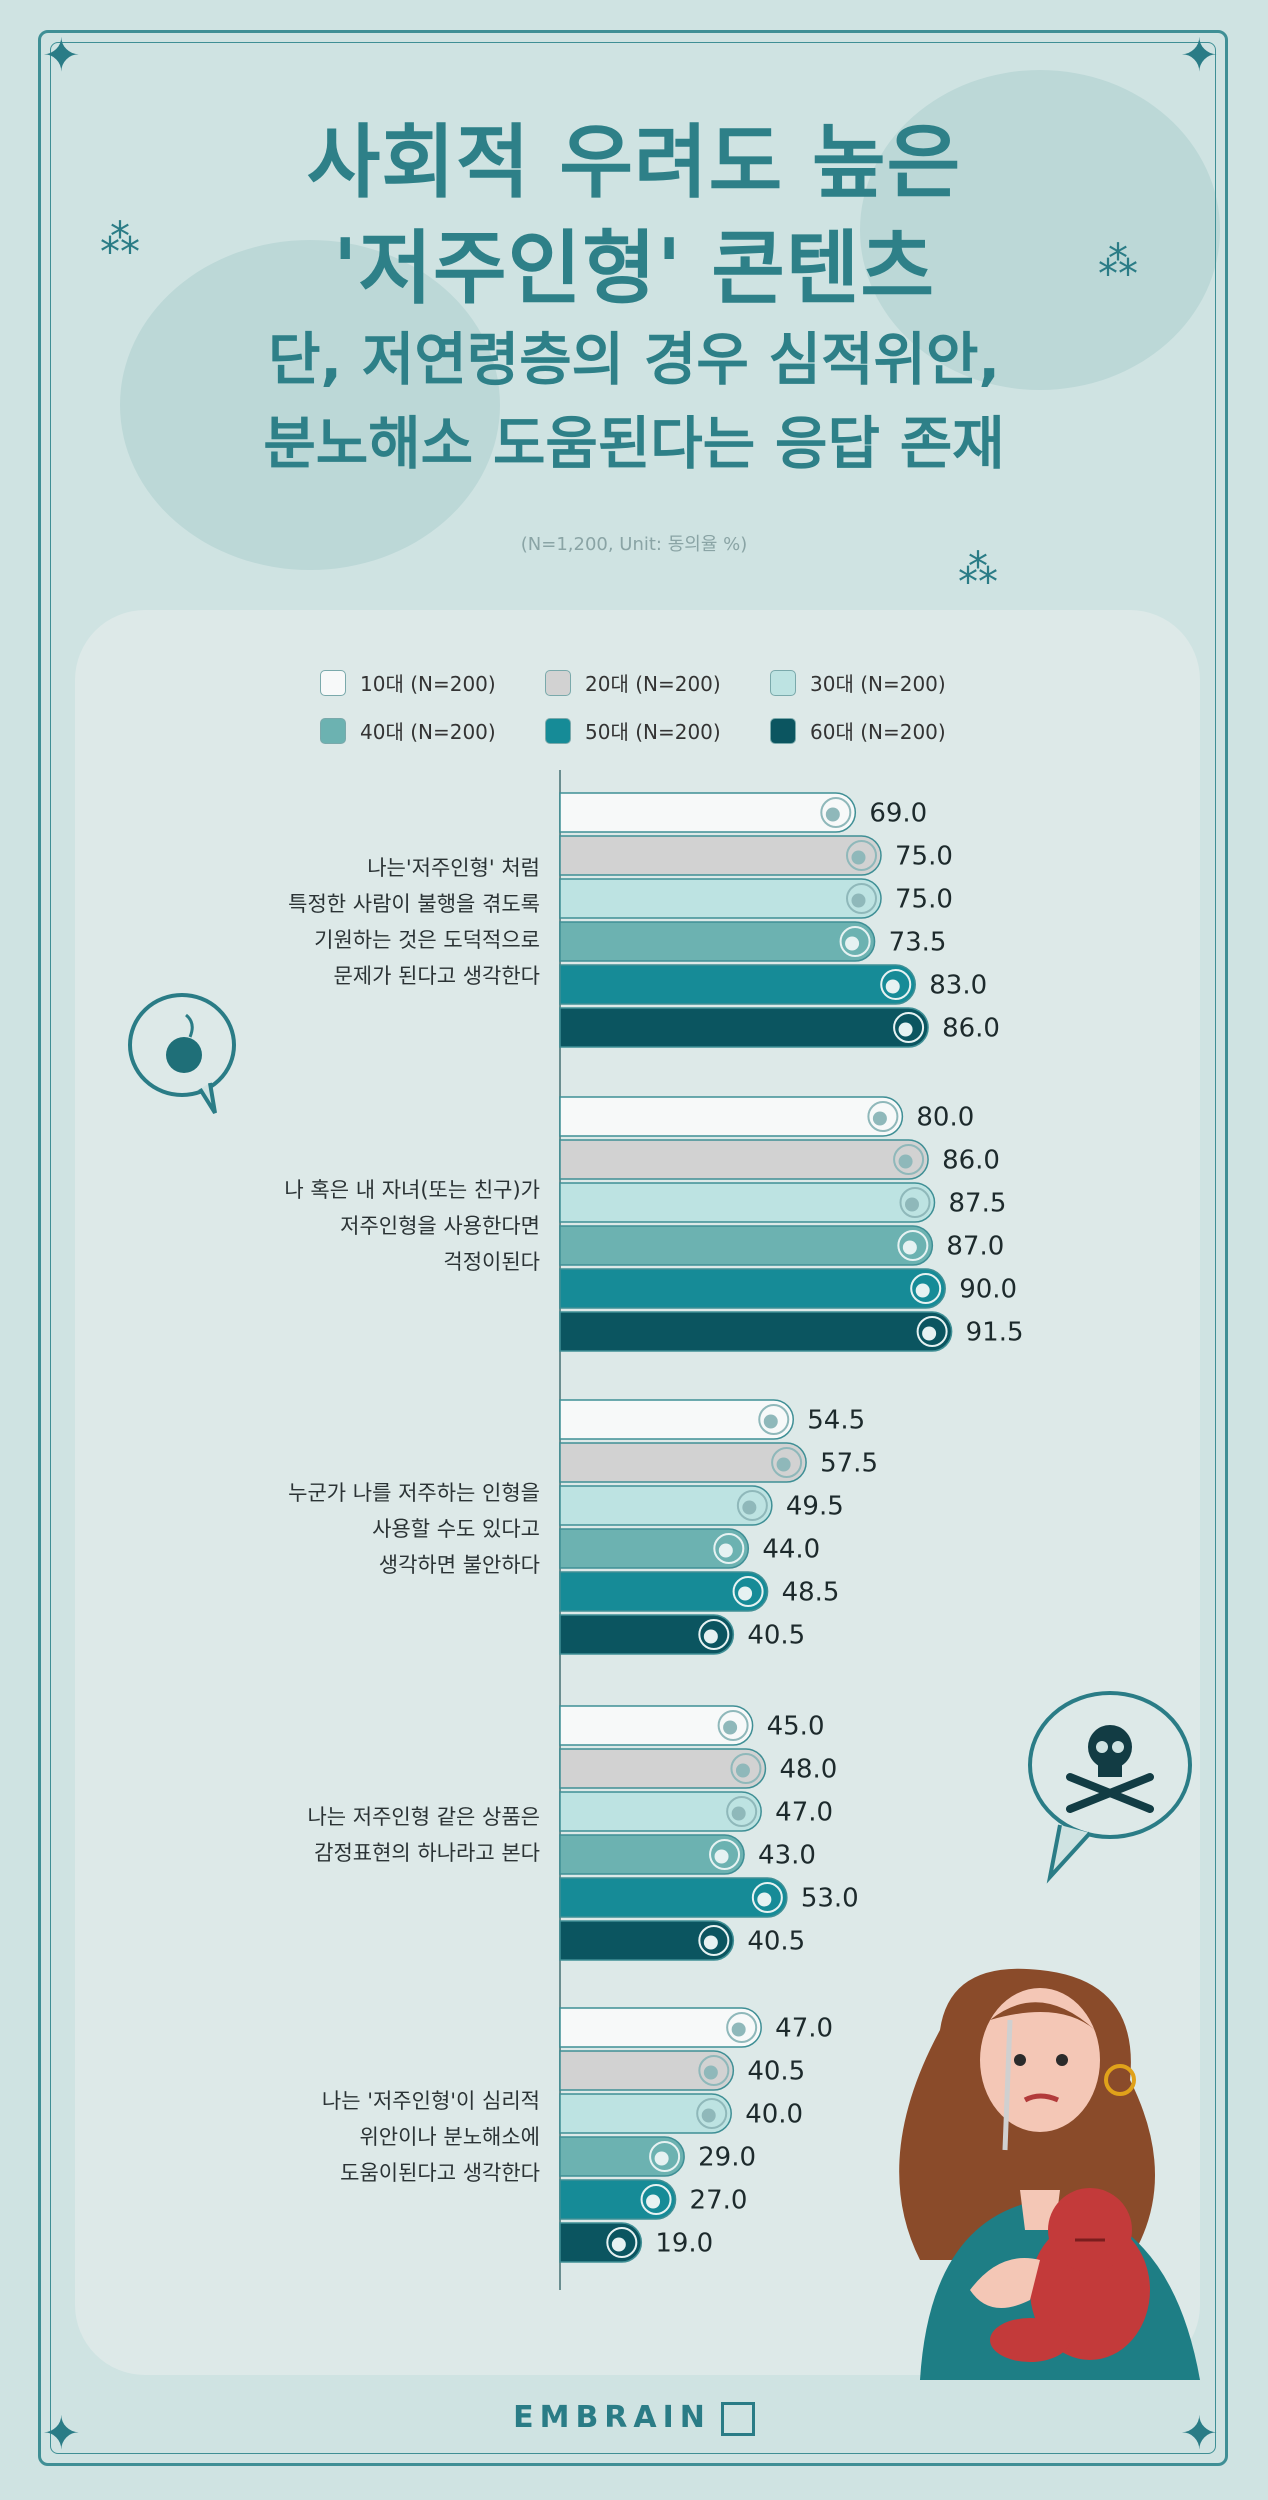 The height and width of the screenshot is (2500, 1268). I want to click on skull-crossbones-speech-bubble-icon, so click(1110, 1787).